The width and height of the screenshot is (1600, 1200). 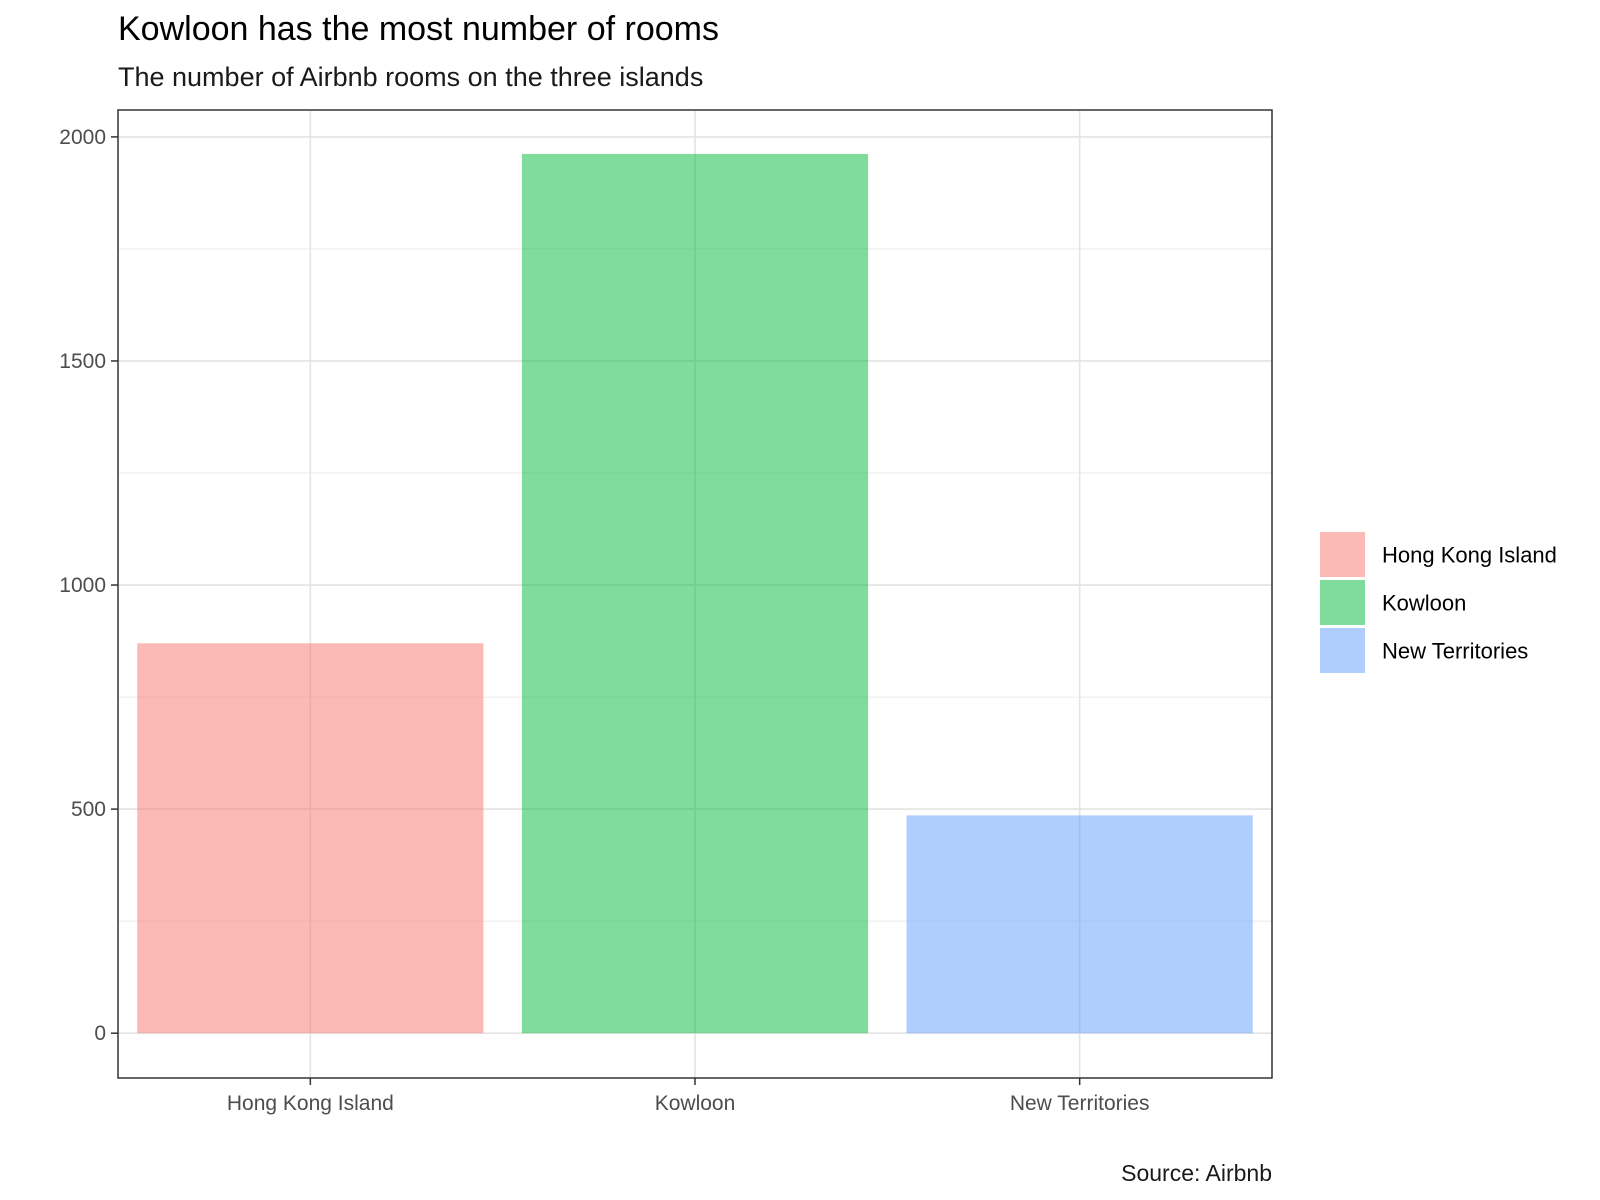 I want to click on x-axis: Hong Kong Island Kowloon New Territories, so click(x=688, y=1096).